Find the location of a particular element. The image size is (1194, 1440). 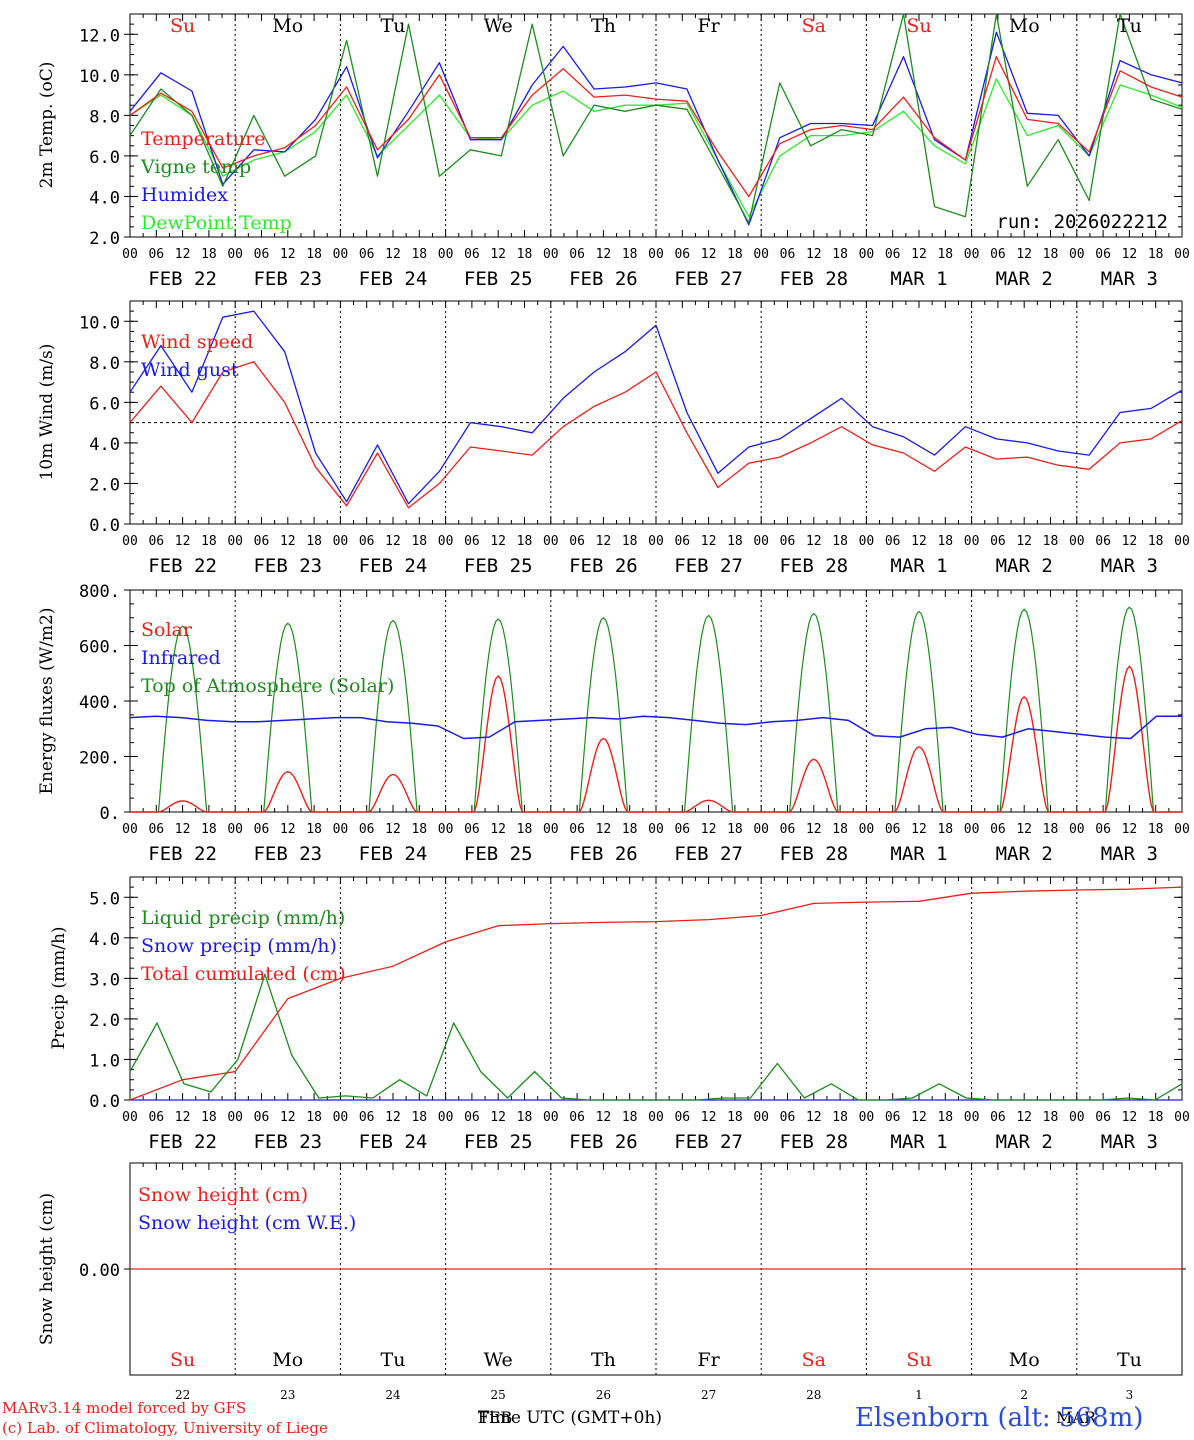

legend-entry: Snow height (cm) is located at coordinates (223, 1195).